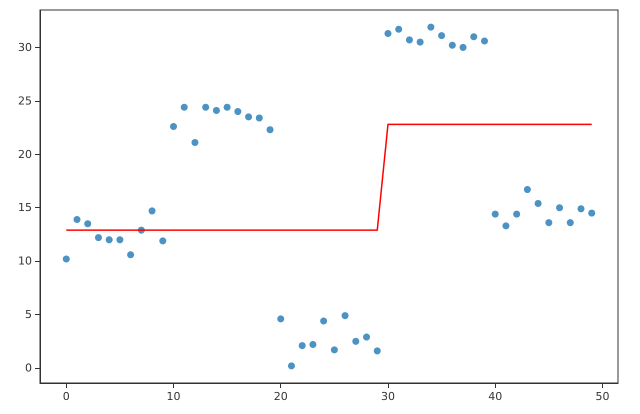  Describe the element at coordinates (25, 47) in the screenshot. I see `y-tick-label: 30` at that location.